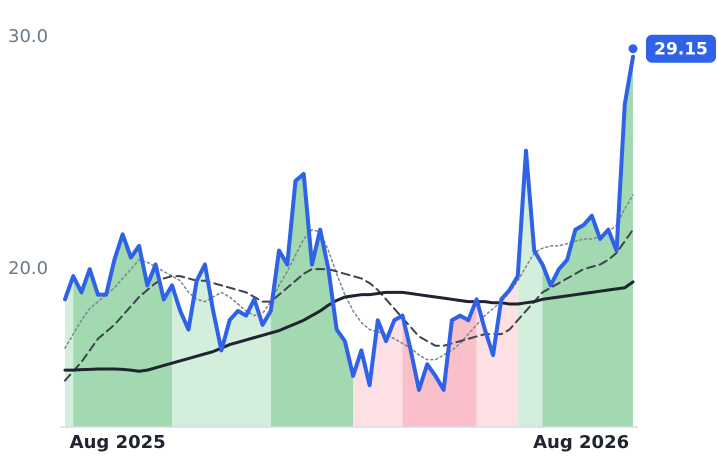  What do you see at coordinates (633, 49) in the screenshot?
I see `last-point` at bounding box center [633, 49].